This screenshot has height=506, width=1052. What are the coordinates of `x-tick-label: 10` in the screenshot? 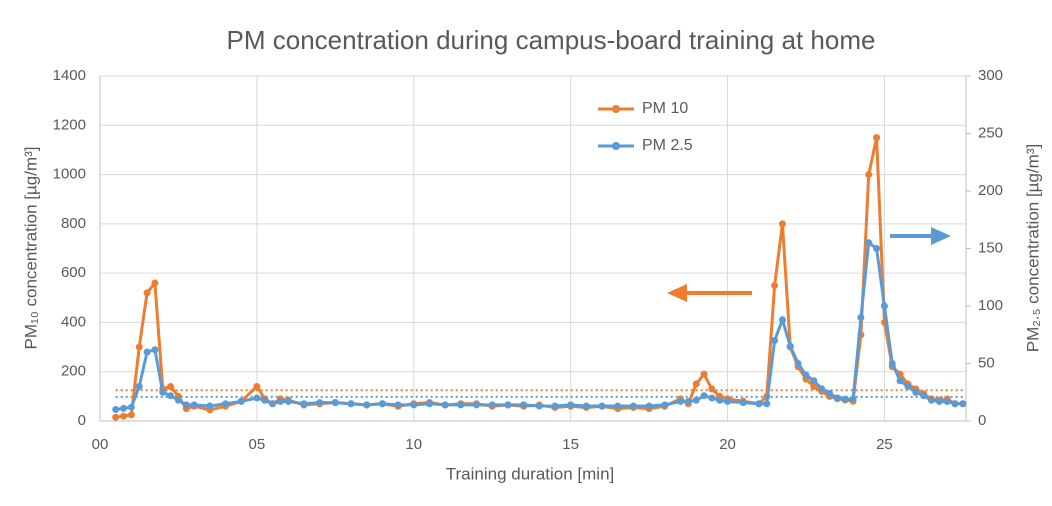 It's located at (413, 444).